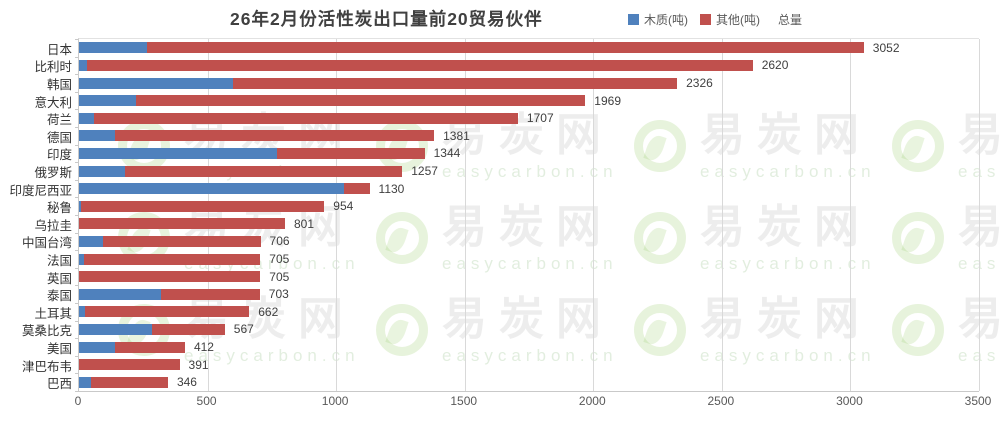  What do you see at coordinates (59, 208) in the screenshot?
I see `category-label: 秘鲁` at bounding box center [59, 208].